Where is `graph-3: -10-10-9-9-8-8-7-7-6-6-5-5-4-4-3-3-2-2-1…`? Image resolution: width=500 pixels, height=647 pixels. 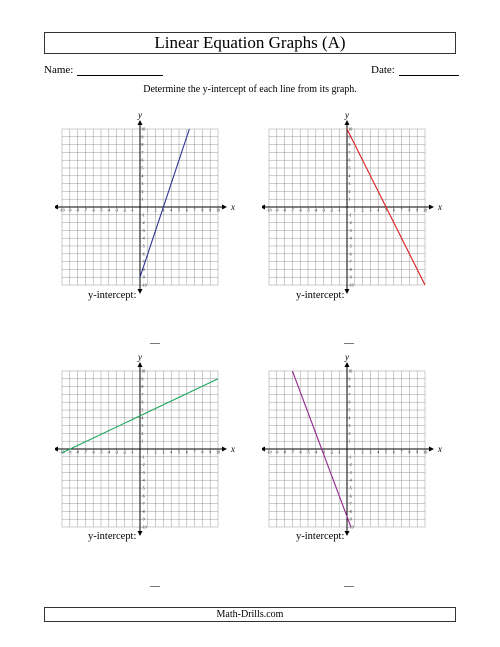
graph-3: -10-10-9-9-8-8-7-7-6-6-5-5-4-4-3-3-2-2-1… is located at coordinates (145, 444).